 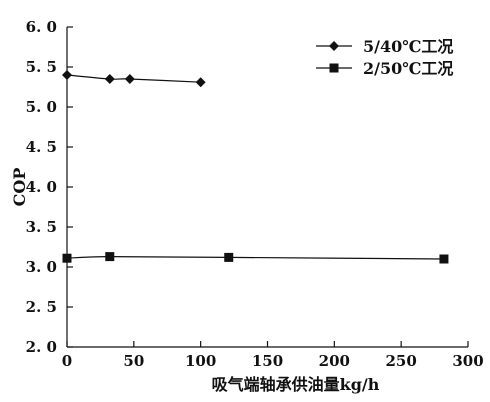 What do you see at coordinates (133, 361) in the screenshot?
I see `x-tick-label: 50` at bounding box center [133, 361].